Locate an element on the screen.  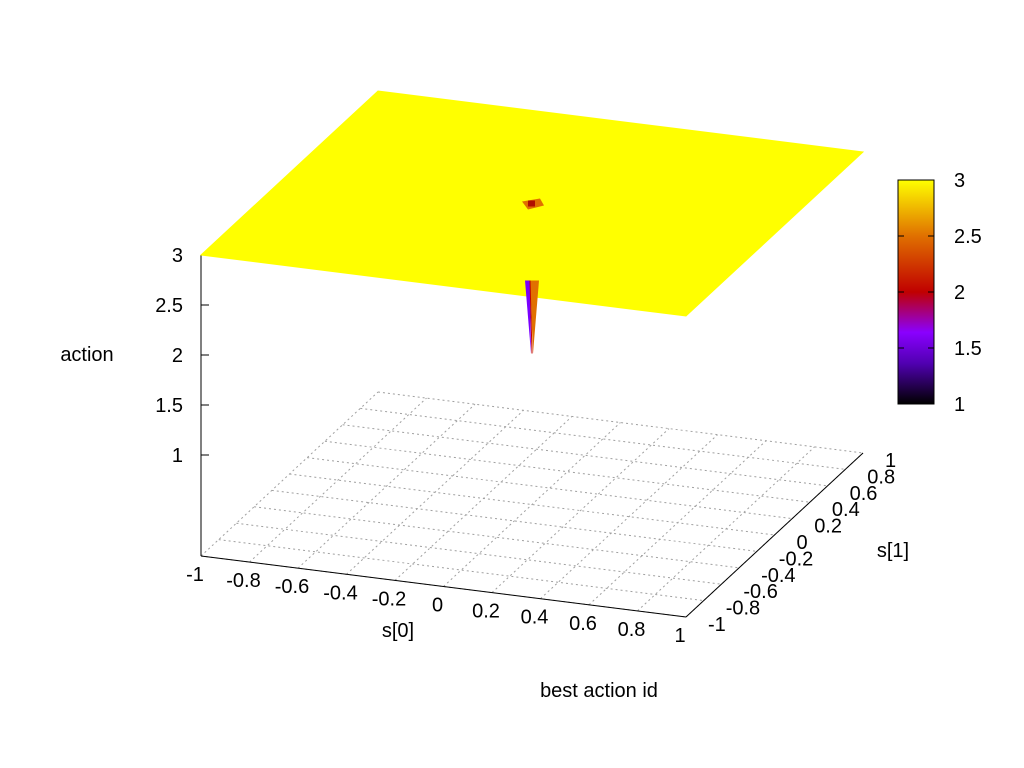
x-tick-label: 0.2 is located at coordinates (486, 612).